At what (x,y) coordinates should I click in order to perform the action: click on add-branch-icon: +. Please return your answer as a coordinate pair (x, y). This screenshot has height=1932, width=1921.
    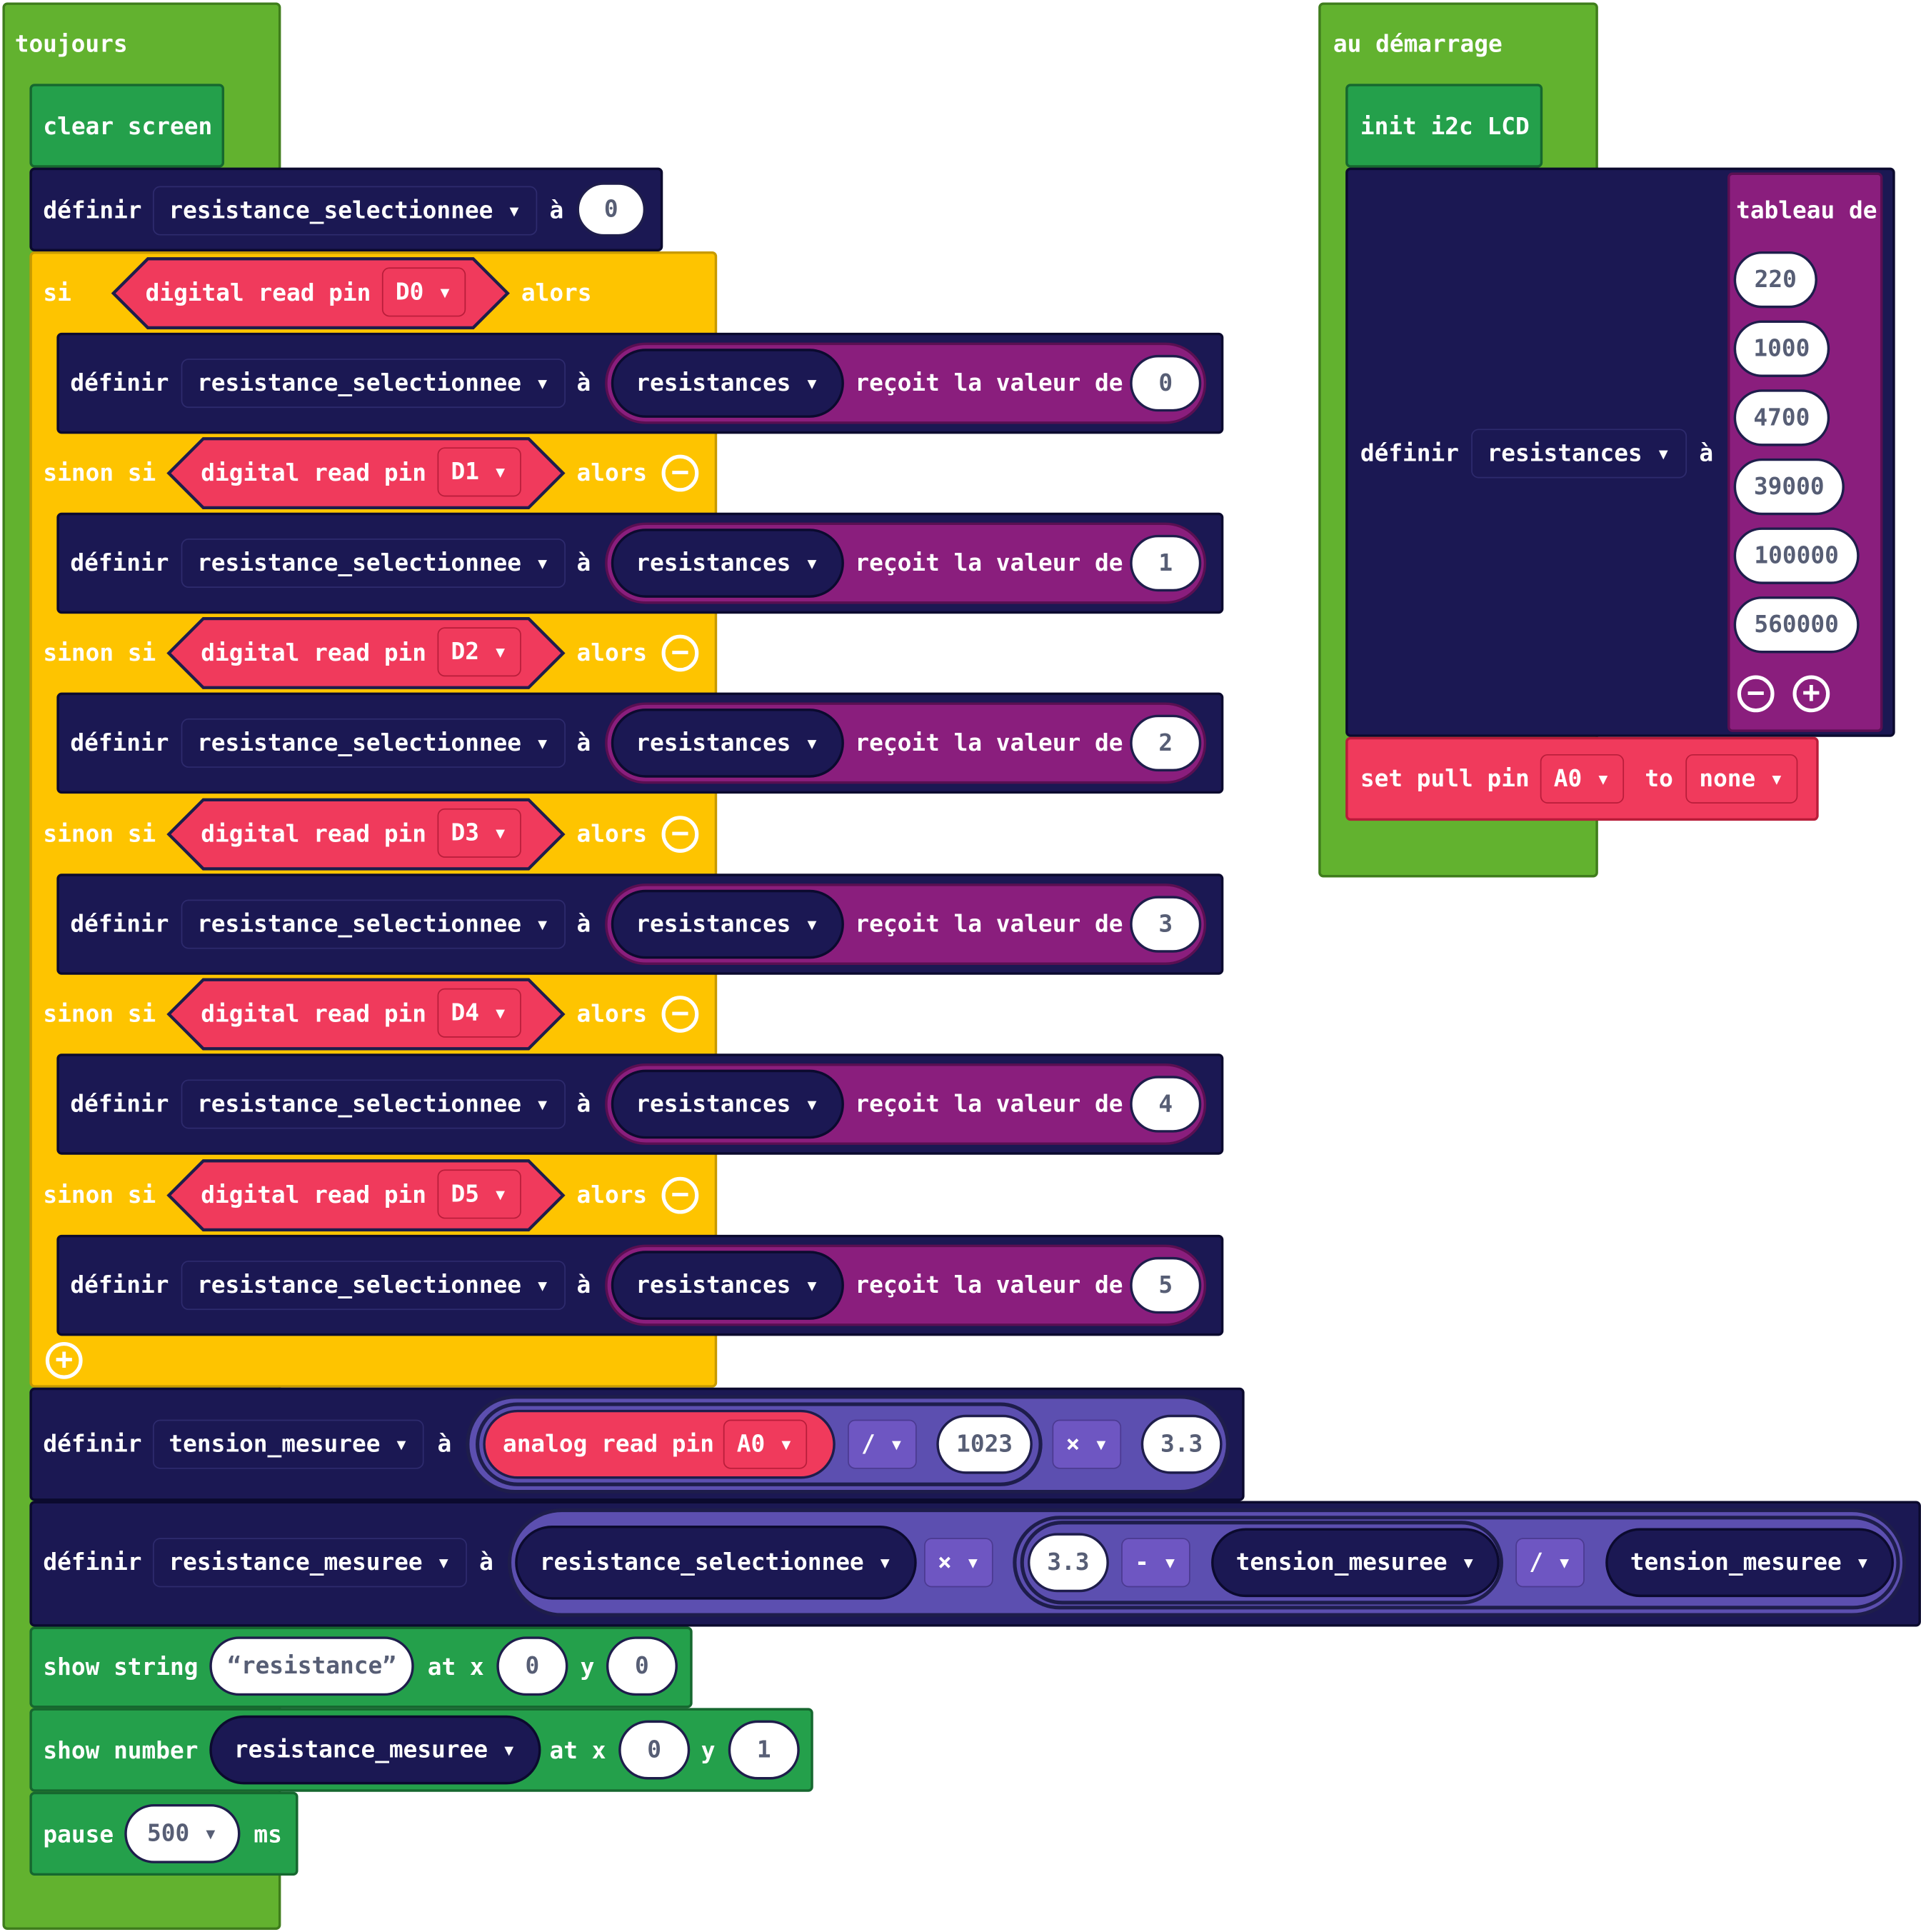
    Looking at the image, I should click on (64, 1360).